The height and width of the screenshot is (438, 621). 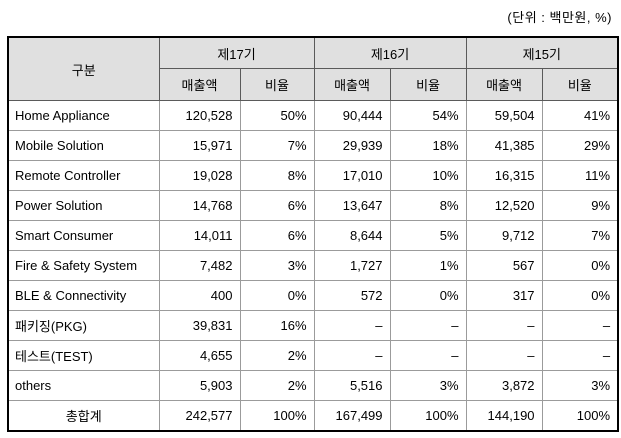 What do you see at coordinates (504, 205) in the screenshot?
I see `sales-value-cell: 12,520` at bounding box center [504, 205].